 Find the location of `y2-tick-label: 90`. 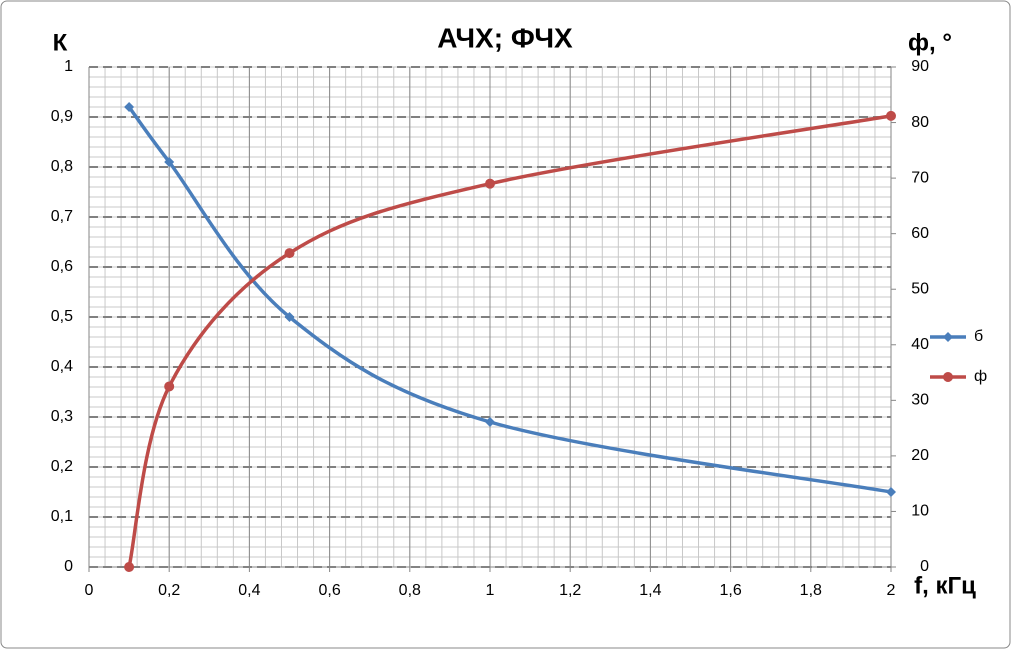

y2-tick-label: 90 is located at coordinates (920, 66).